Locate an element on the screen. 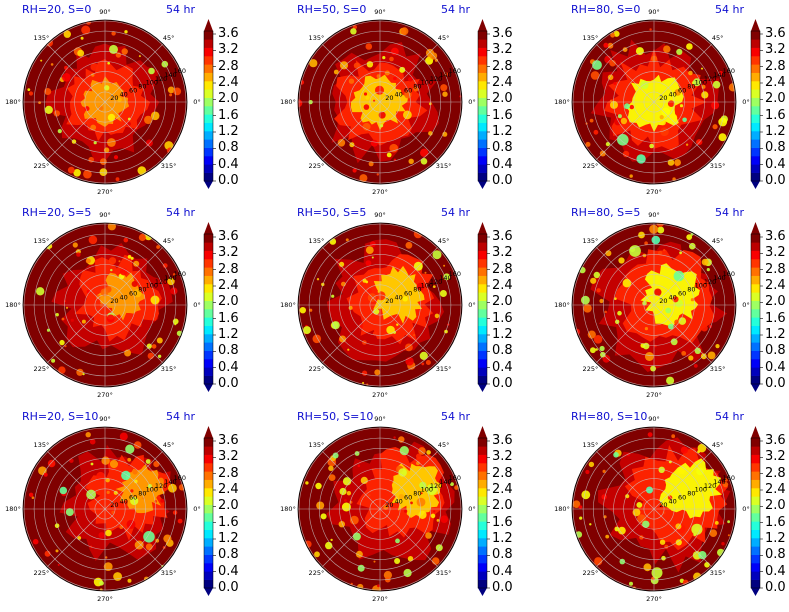  angle-tick-label: 270° is located at coordinates (380, 192).